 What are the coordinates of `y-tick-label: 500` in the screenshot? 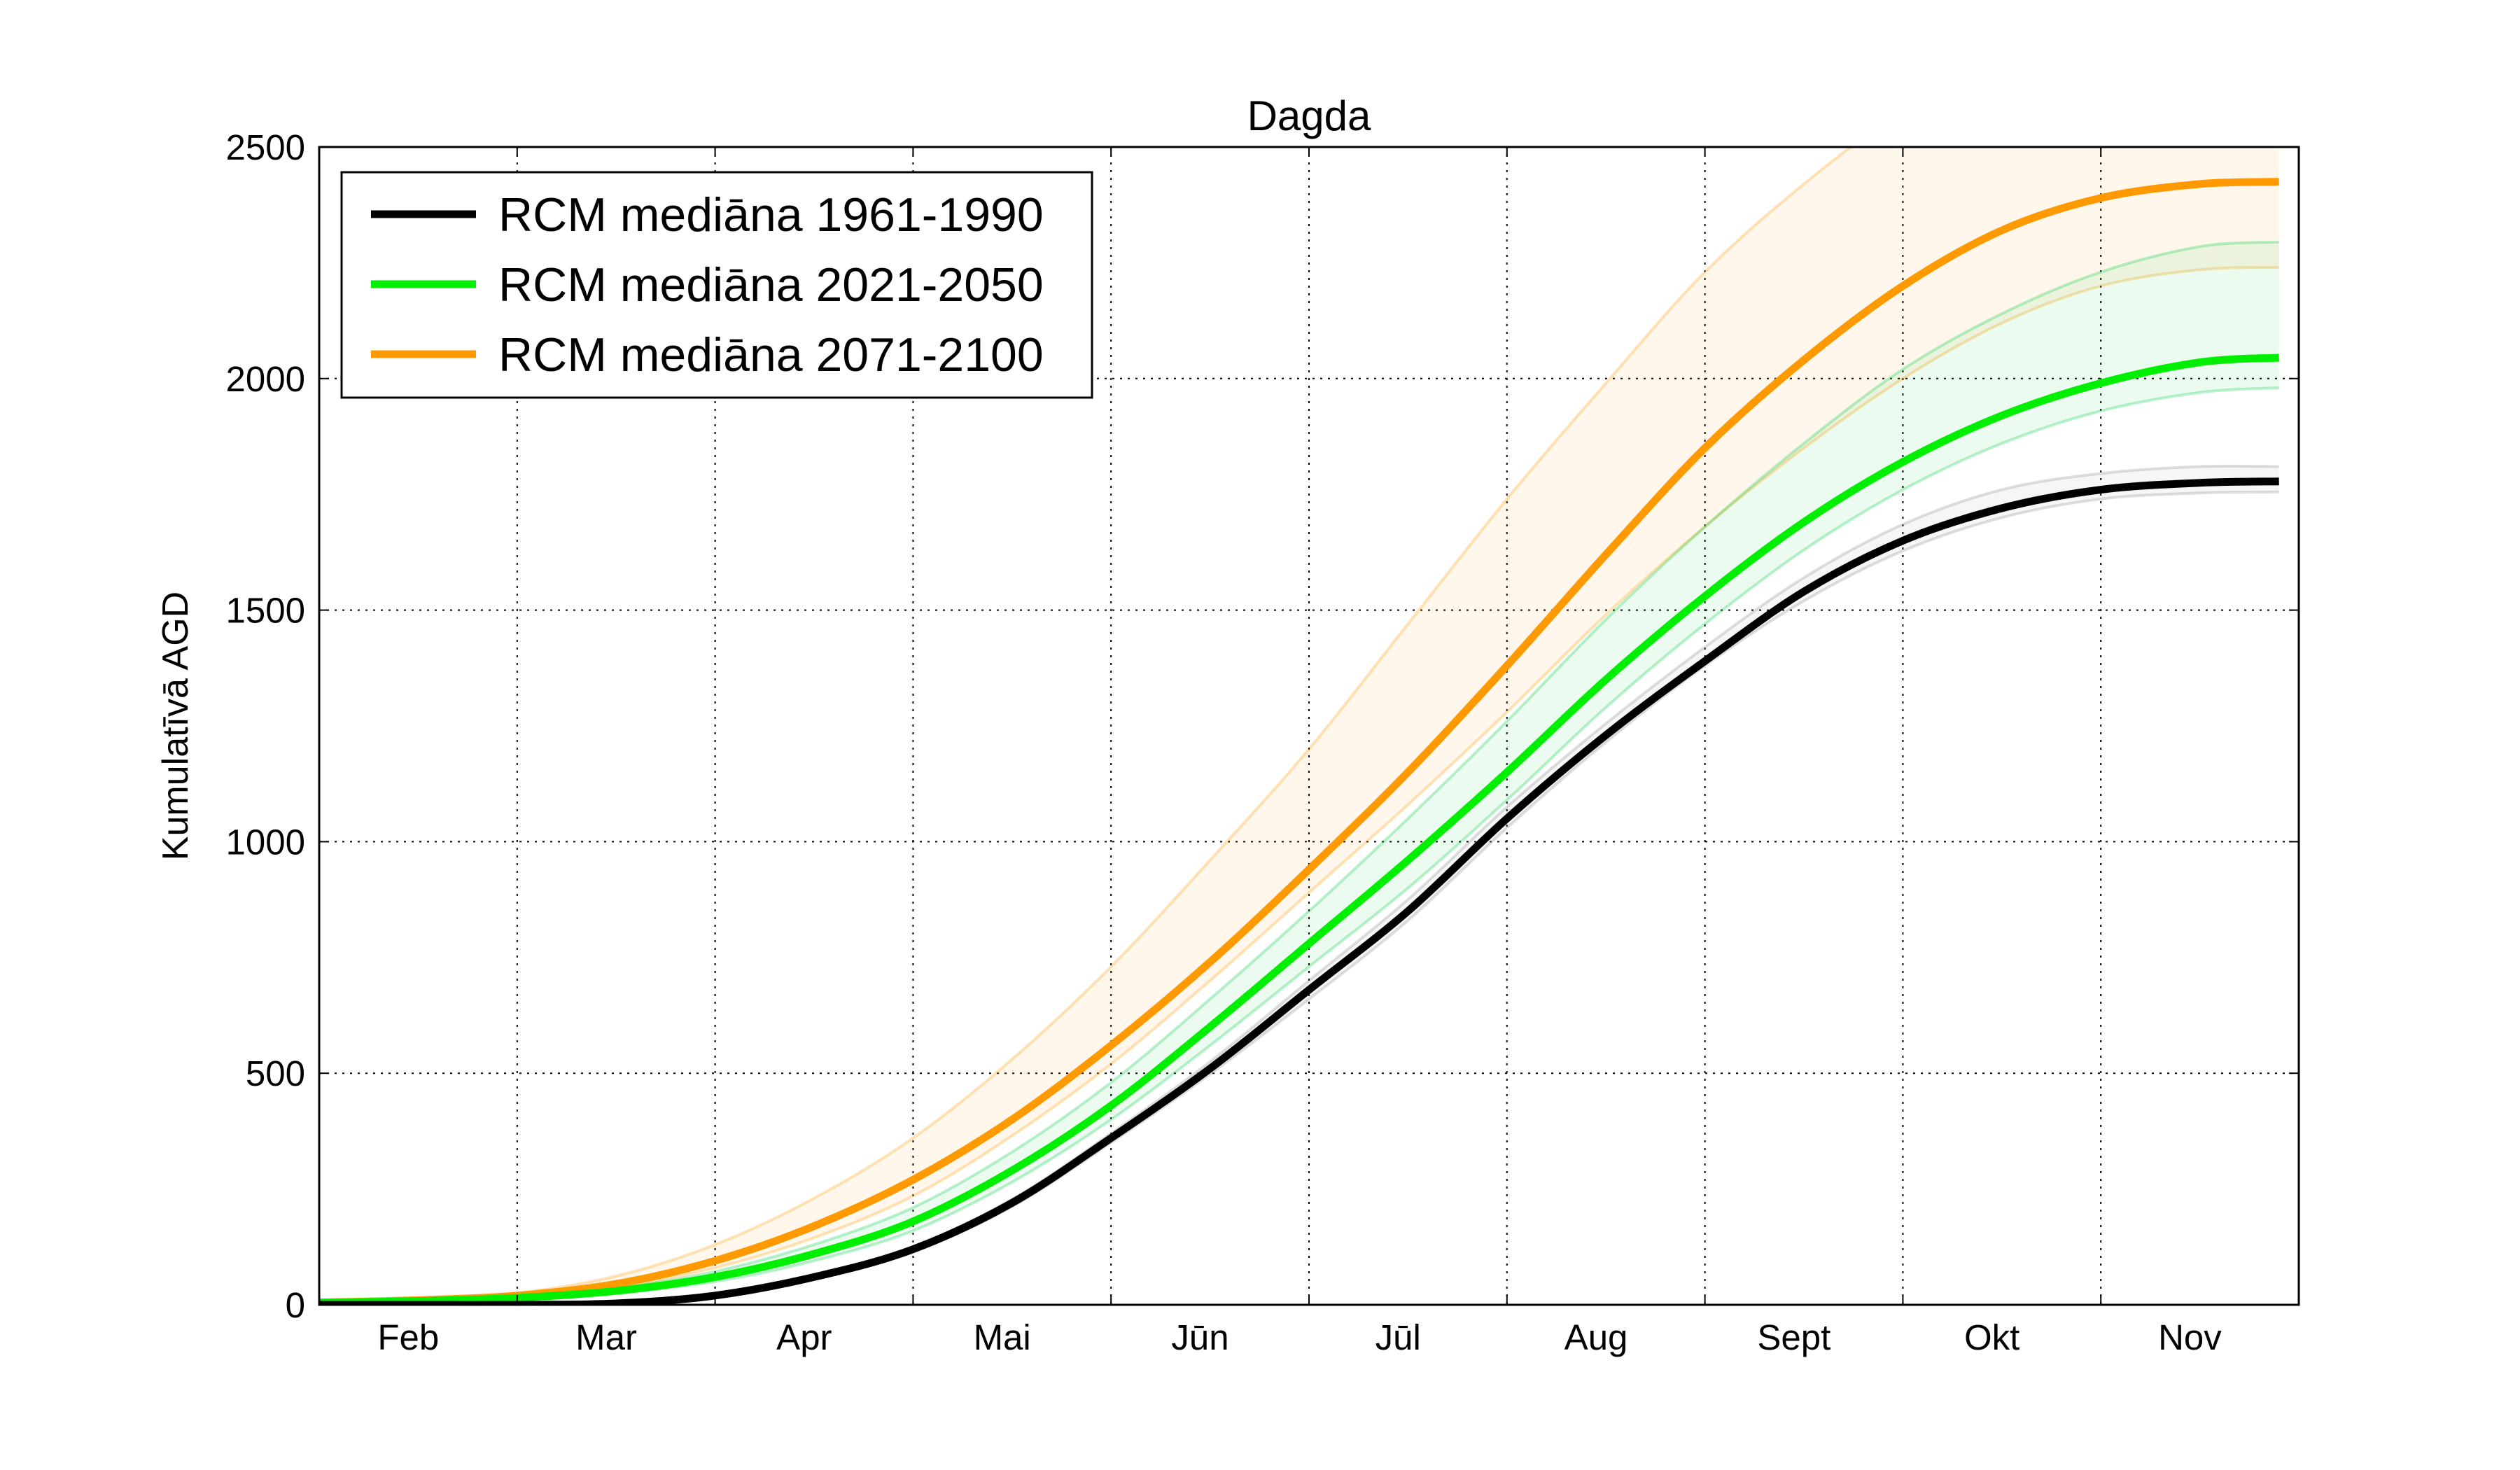 It's located at (275, 1073).